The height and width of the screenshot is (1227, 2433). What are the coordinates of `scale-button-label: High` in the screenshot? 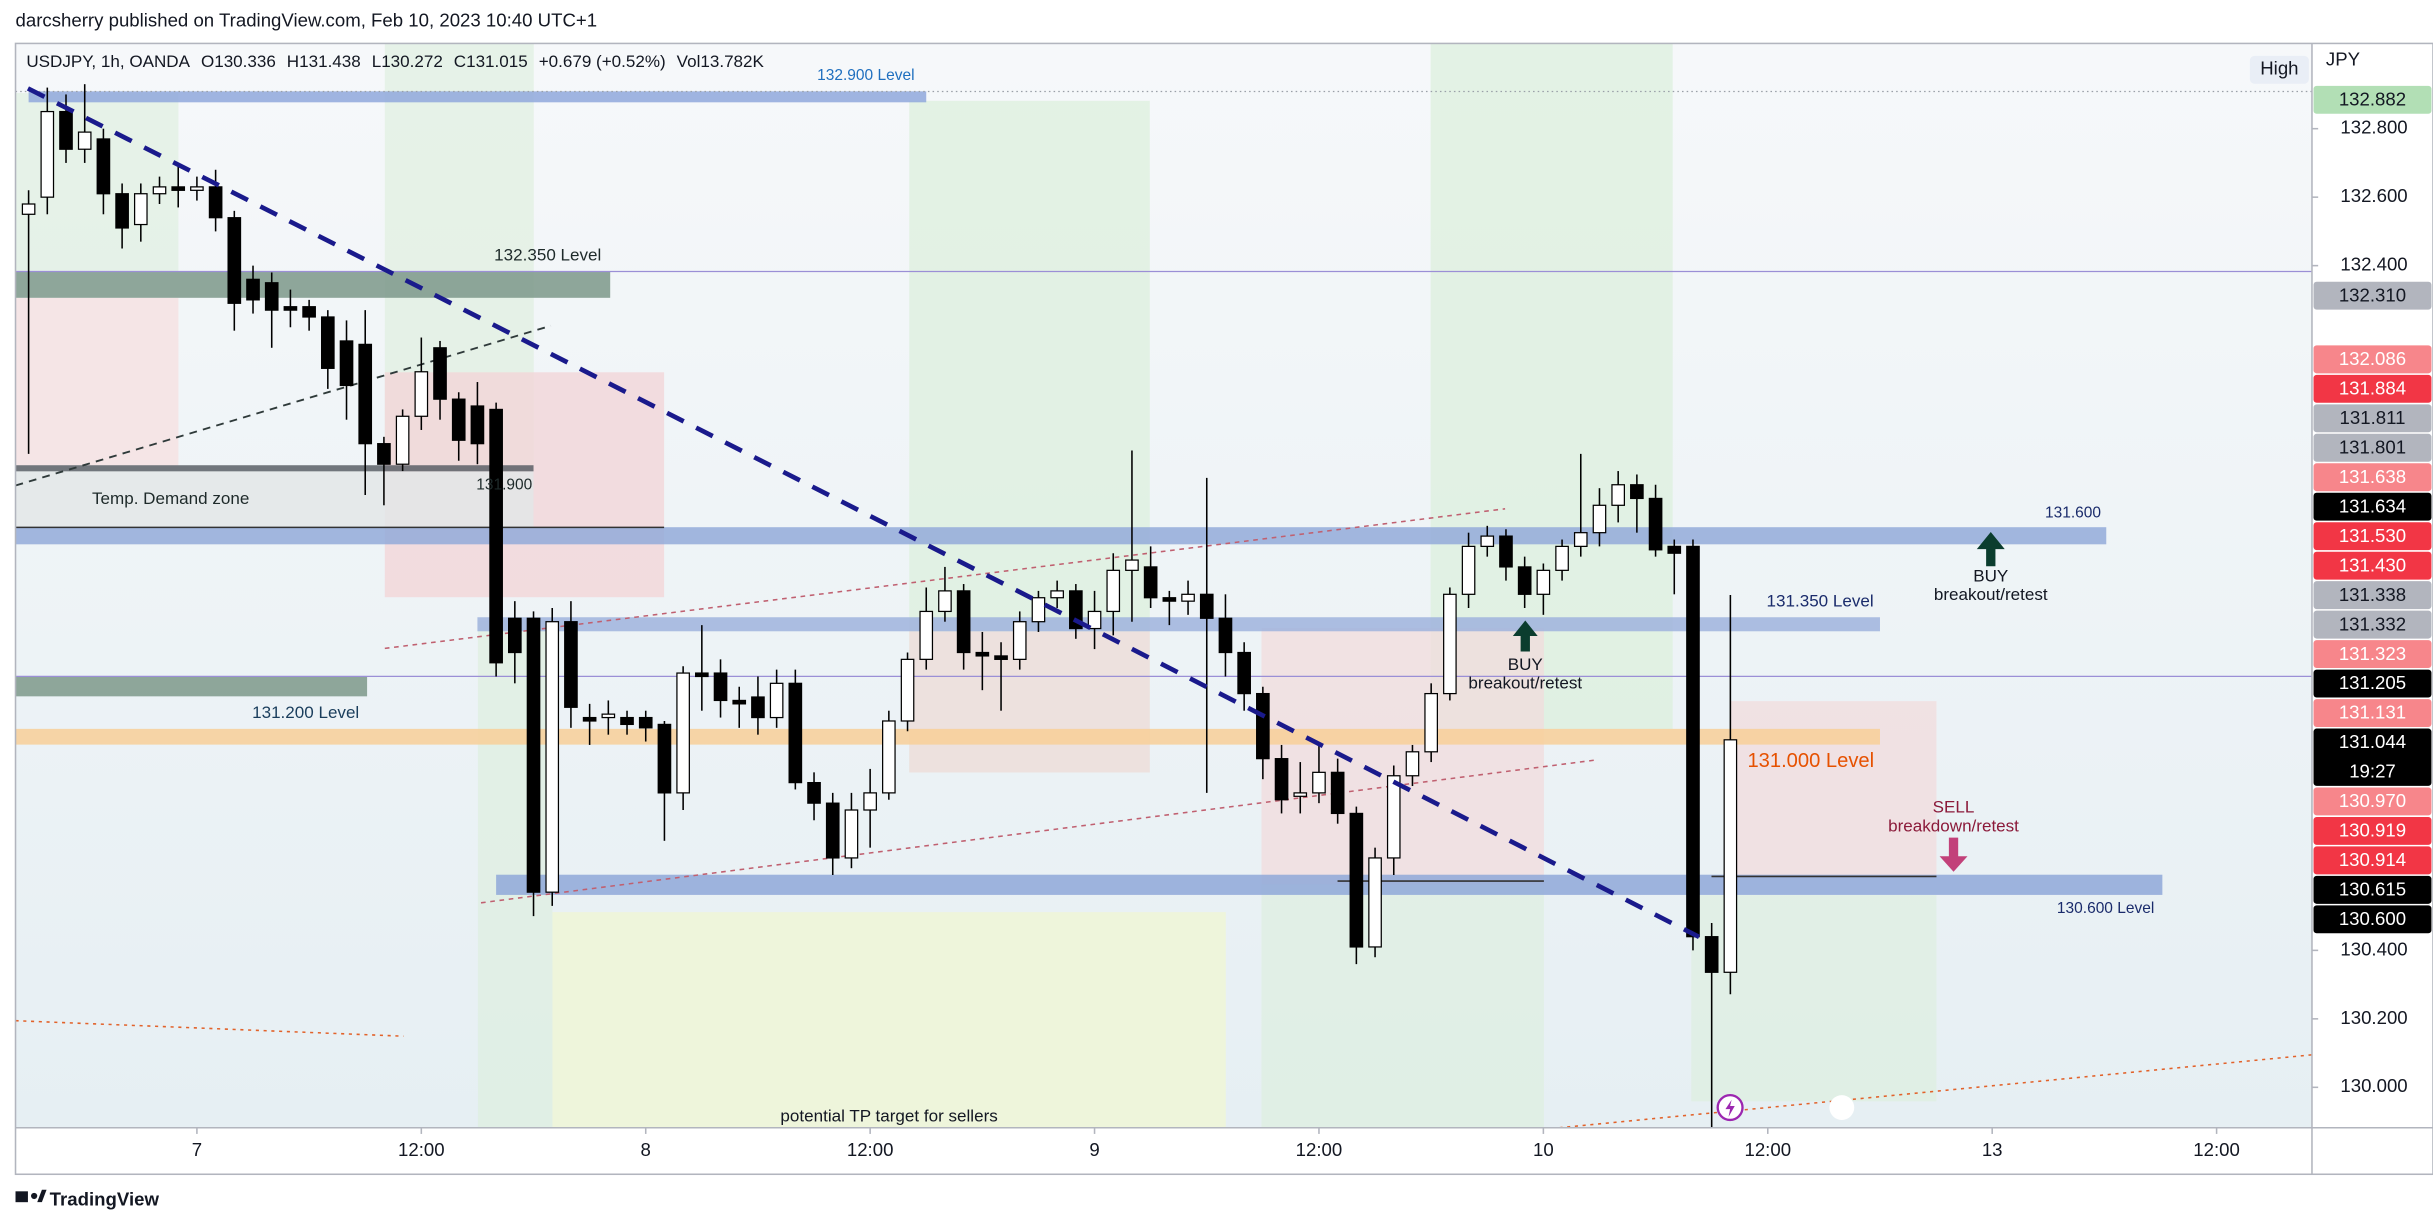 It's located at (2279, 68).